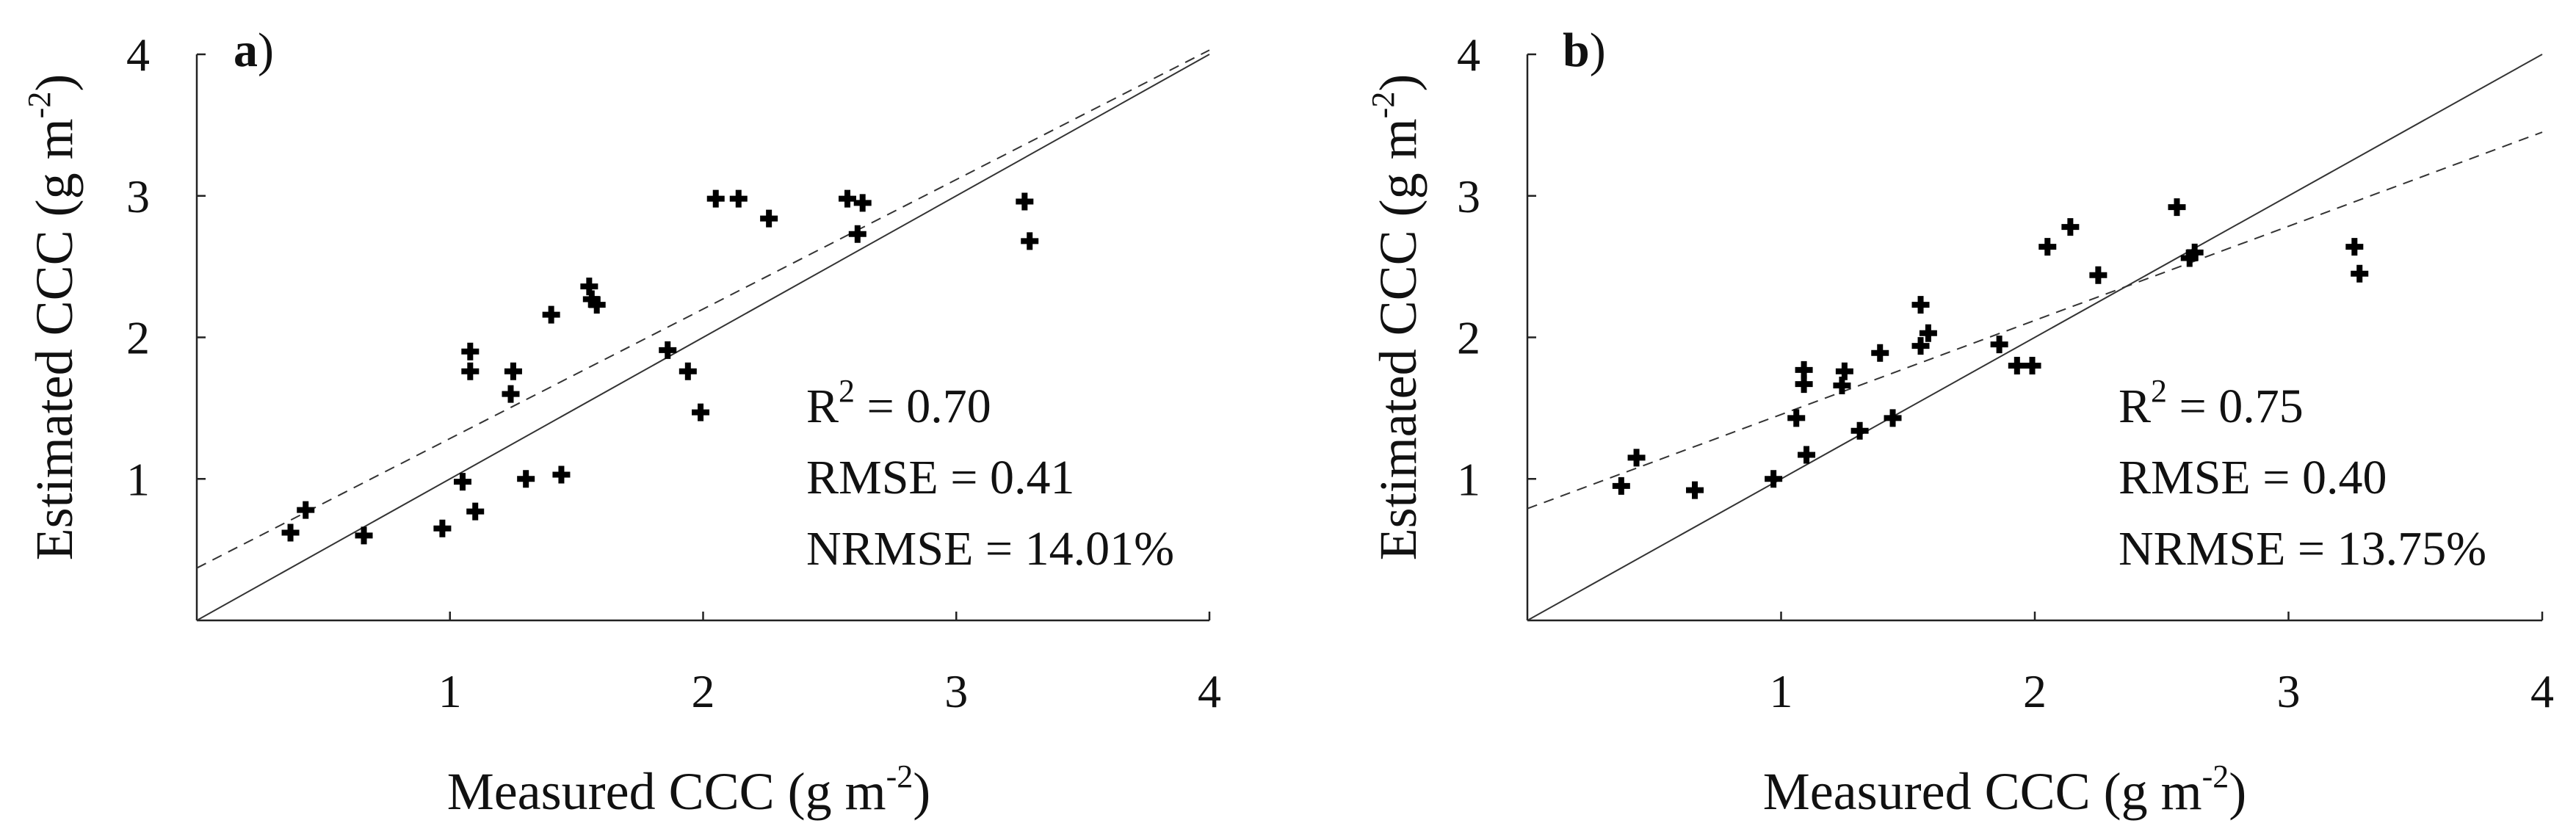 This screenshot has height=837, width=2576. Describe the element at coordinates (2289, 691) in the screenshot. I see `x-tick-label-b: 3` at that location.